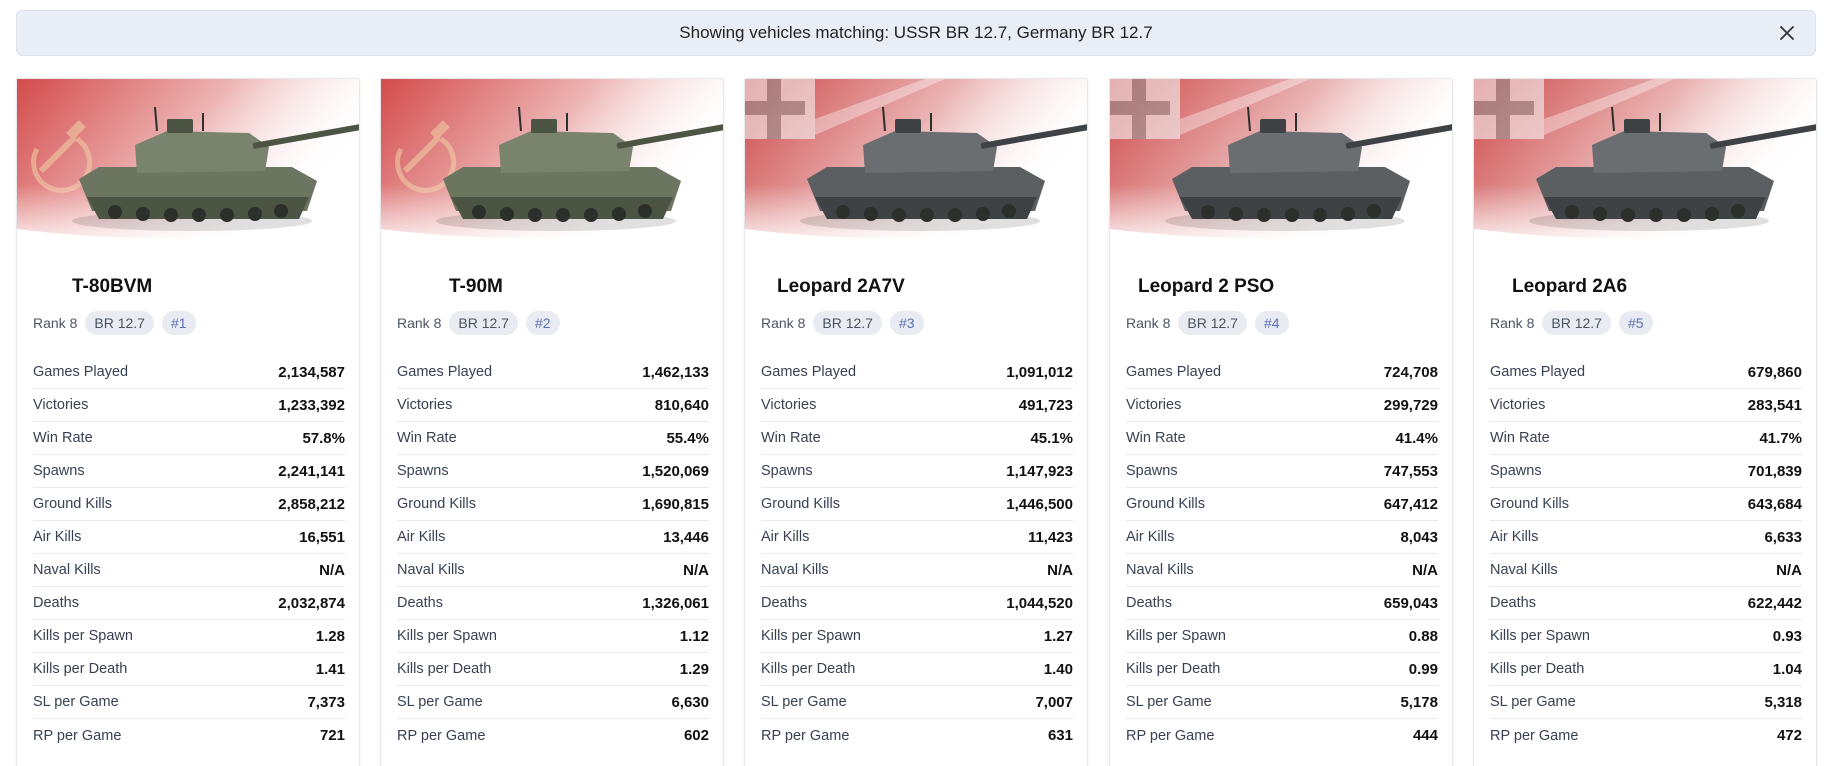 The image size is (1829, 766). I want to click on br-badge: BR 12.7, so click(1576, 323).